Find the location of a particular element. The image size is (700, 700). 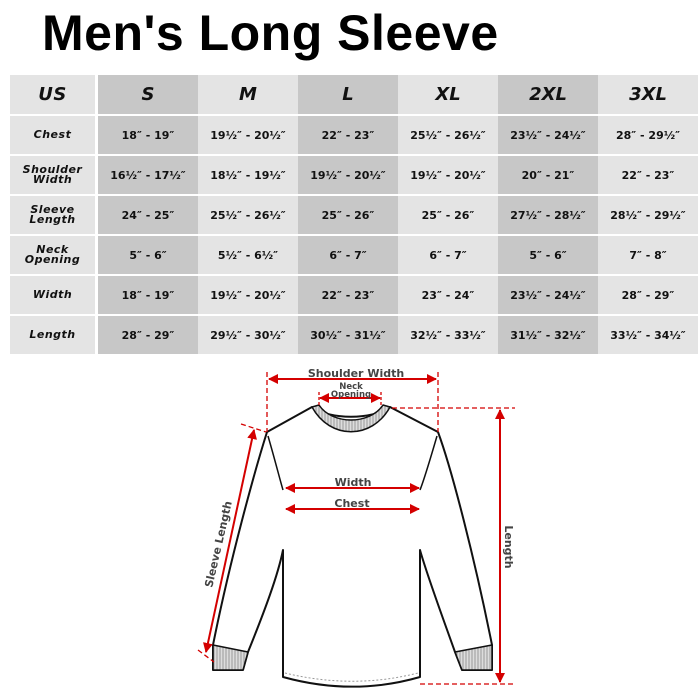

table-cell: 5½″ - 6½″ is located at coordinates (248, 255).